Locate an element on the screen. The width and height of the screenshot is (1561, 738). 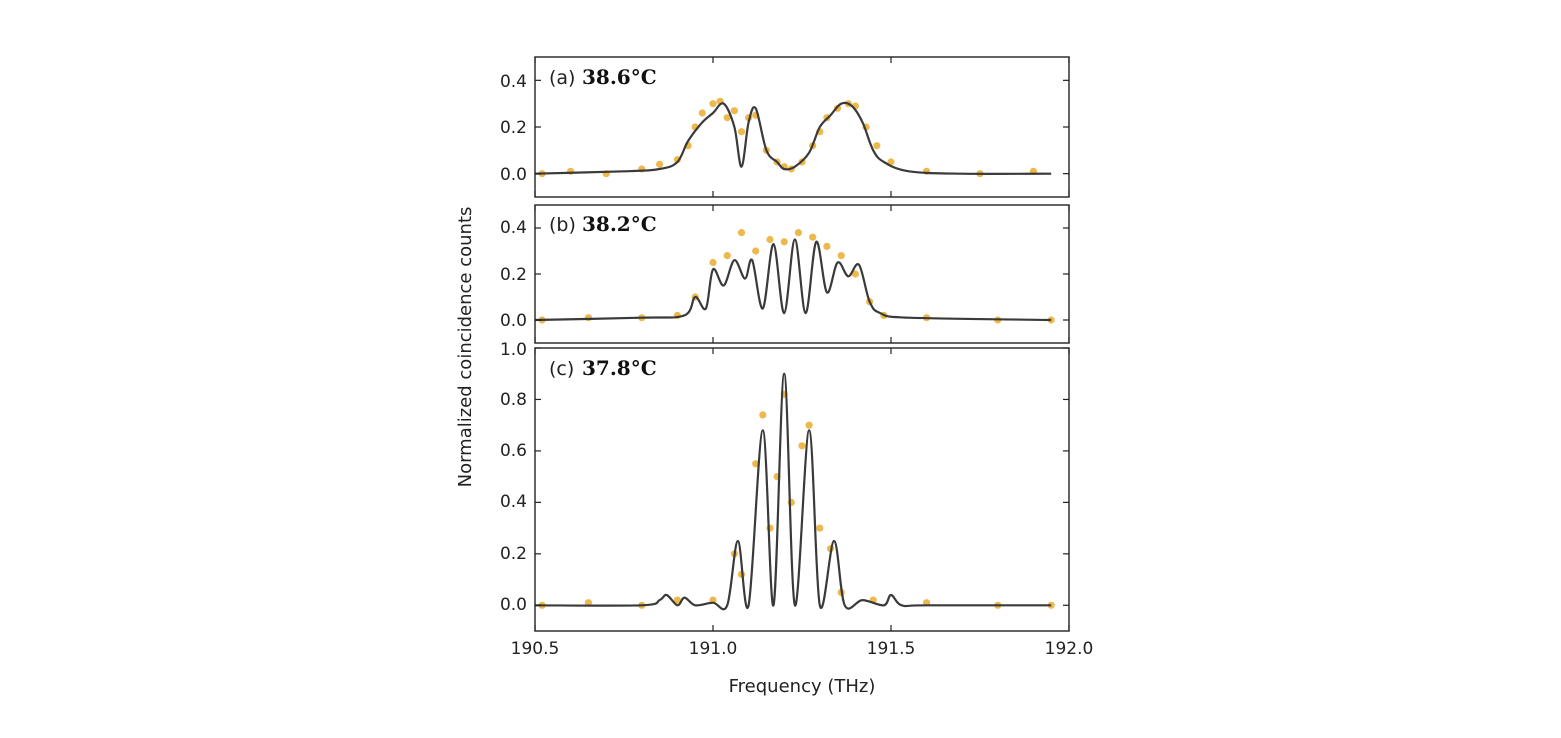
panel-c-label: (c) is located at coordinates (561, 369).